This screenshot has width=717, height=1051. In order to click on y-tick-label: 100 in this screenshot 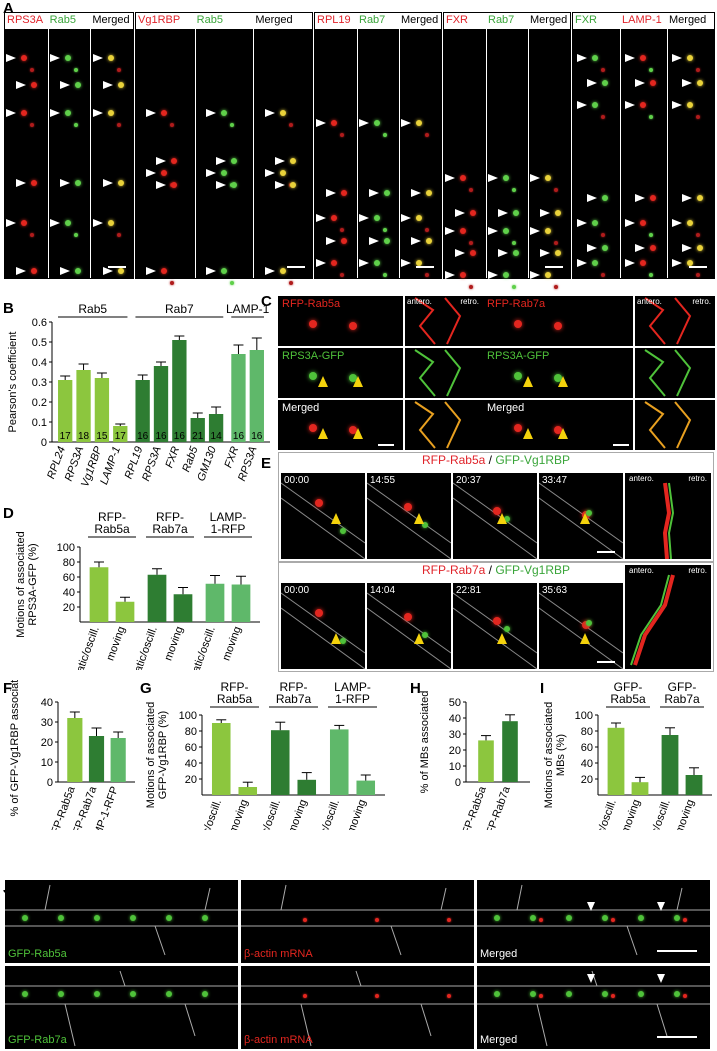, I will do `click(584, 716)`.